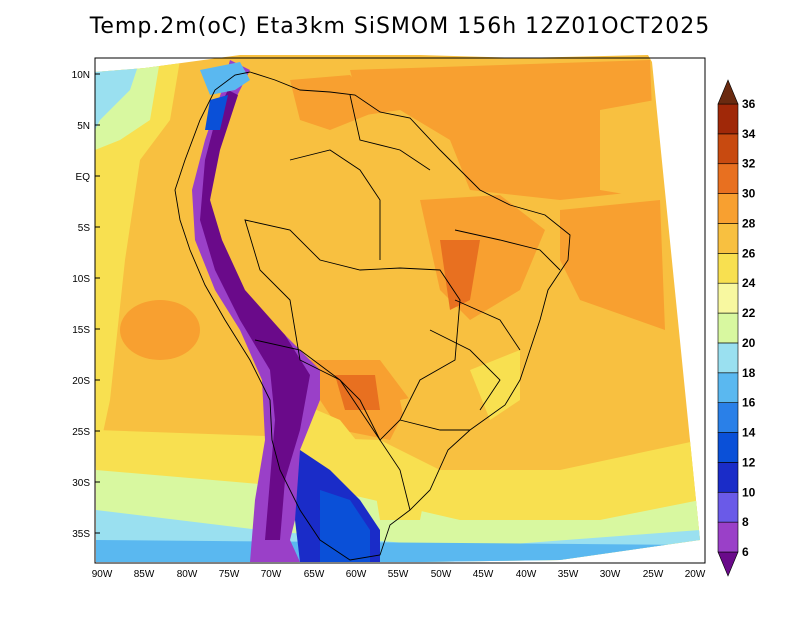  I want to click on colorbar-label: 28, so click(749, 223).